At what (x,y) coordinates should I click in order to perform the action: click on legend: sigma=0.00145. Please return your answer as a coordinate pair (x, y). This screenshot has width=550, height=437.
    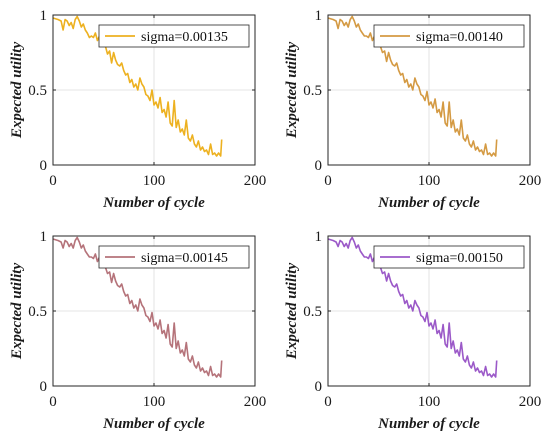
    Looking at the image, I should click on (174, 257).